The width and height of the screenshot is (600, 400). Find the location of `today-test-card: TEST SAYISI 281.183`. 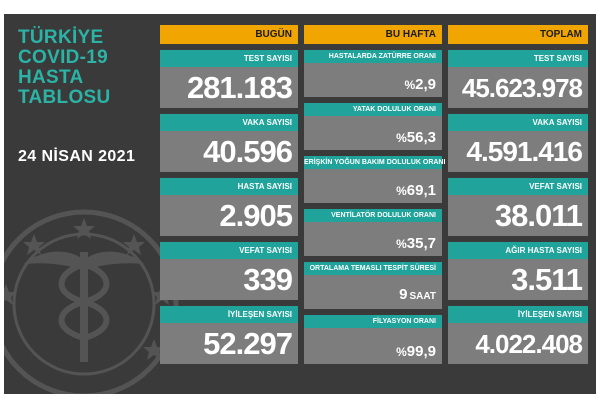

today-test-card: TEST SAYISI 281.183 is located at coordinates (229, 79).